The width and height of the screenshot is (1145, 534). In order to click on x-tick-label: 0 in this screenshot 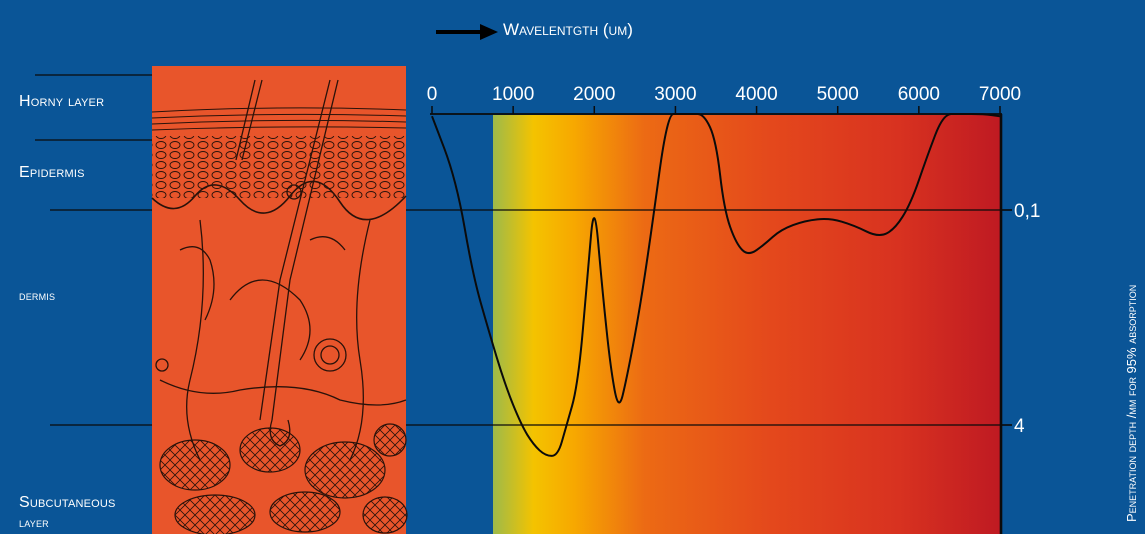, I will do `click(432, 94)`.